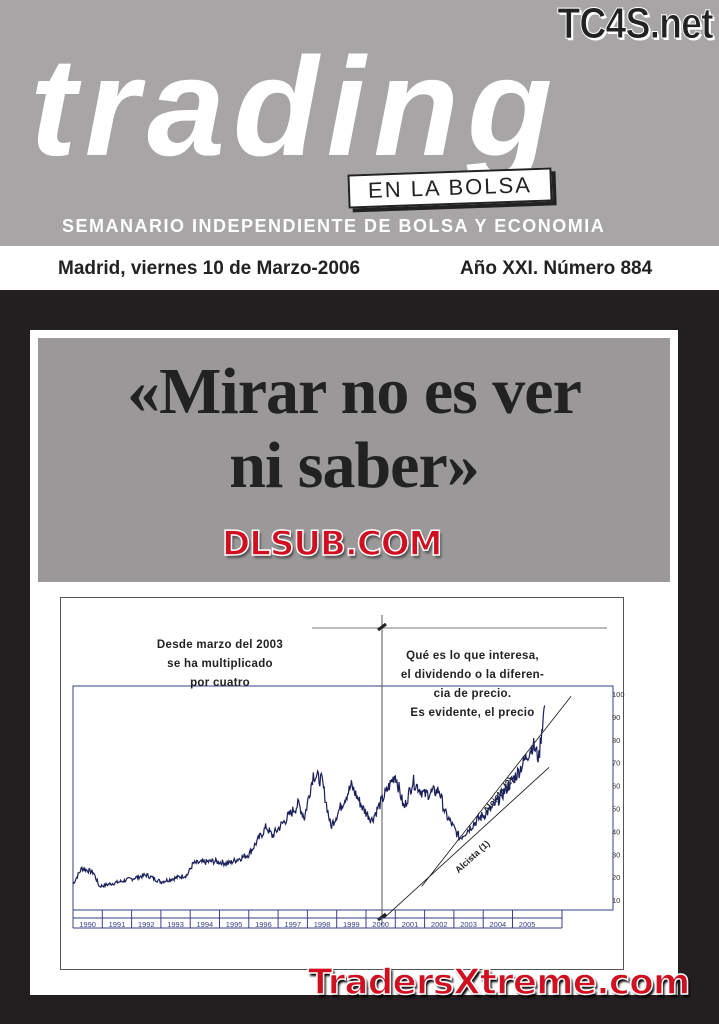 This screenshot has height=1024, width=719. What do you see at coordinates (472, 675) in the screenshot?
I see `note-line: el dividendo o la diferen-` at bounding box center [472, 675].